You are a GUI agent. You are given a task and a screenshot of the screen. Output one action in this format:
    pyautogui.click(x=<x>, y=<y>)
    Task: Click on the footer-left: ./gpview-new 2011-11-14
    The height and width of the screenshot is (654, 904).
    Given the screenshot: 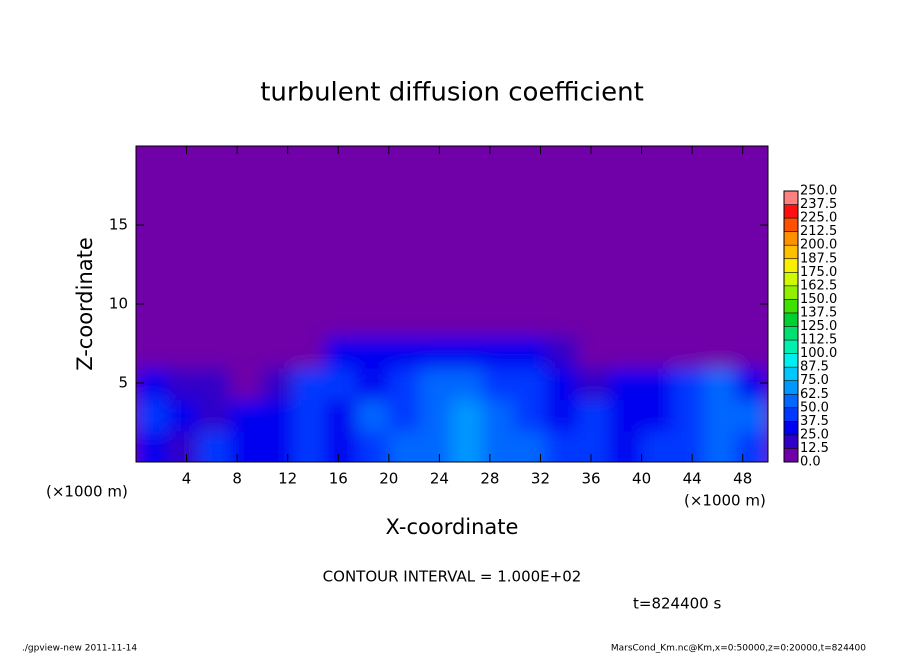 What is the action you would take?
    pyautogui.click(x=79, y=649)
    